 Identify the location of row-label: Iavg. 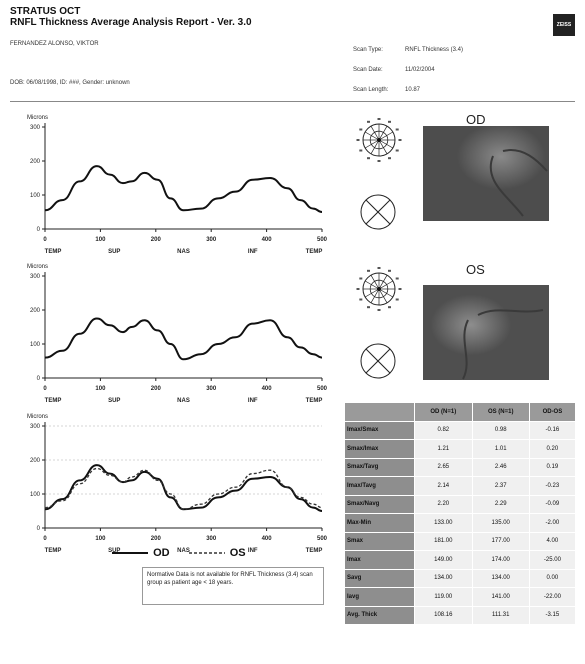
(379, 597).